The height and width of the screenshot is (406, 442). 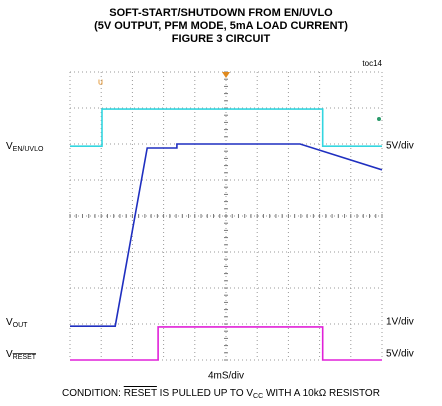 What do you see at coordinates (205, 393) in the screenshot?
I see `condition-part: IS PULLED UP TO V` at bounding box center [205, 393].